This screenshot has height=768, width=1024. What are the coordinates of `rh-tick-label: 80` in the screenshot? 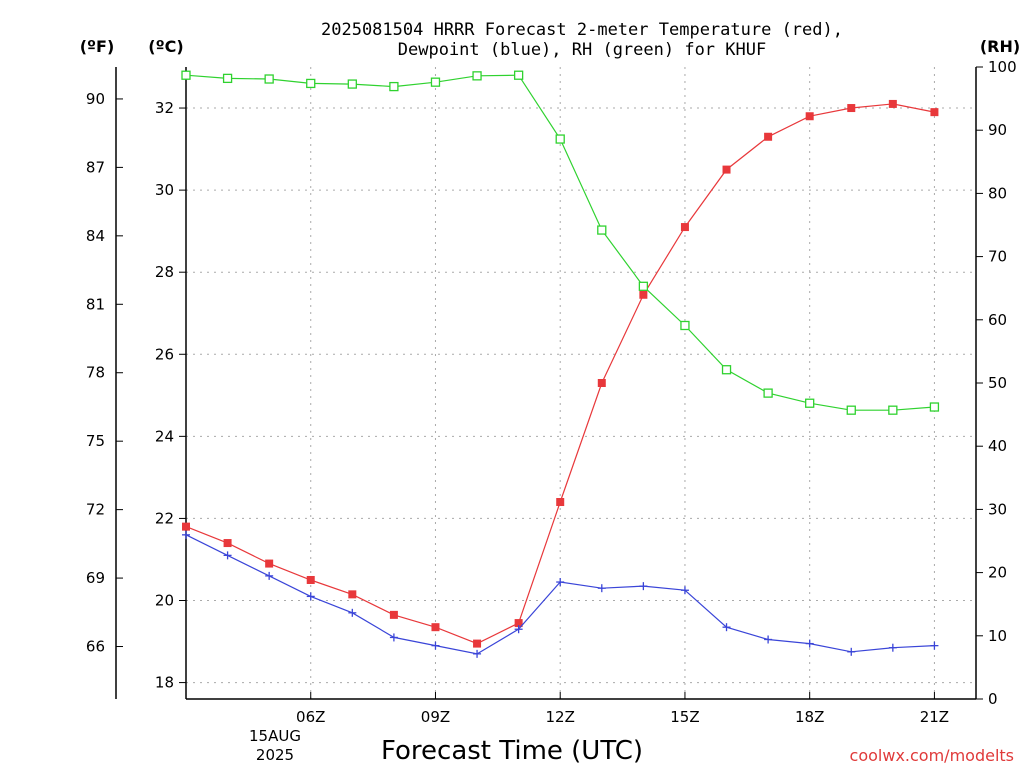 It's located at (997, 193).